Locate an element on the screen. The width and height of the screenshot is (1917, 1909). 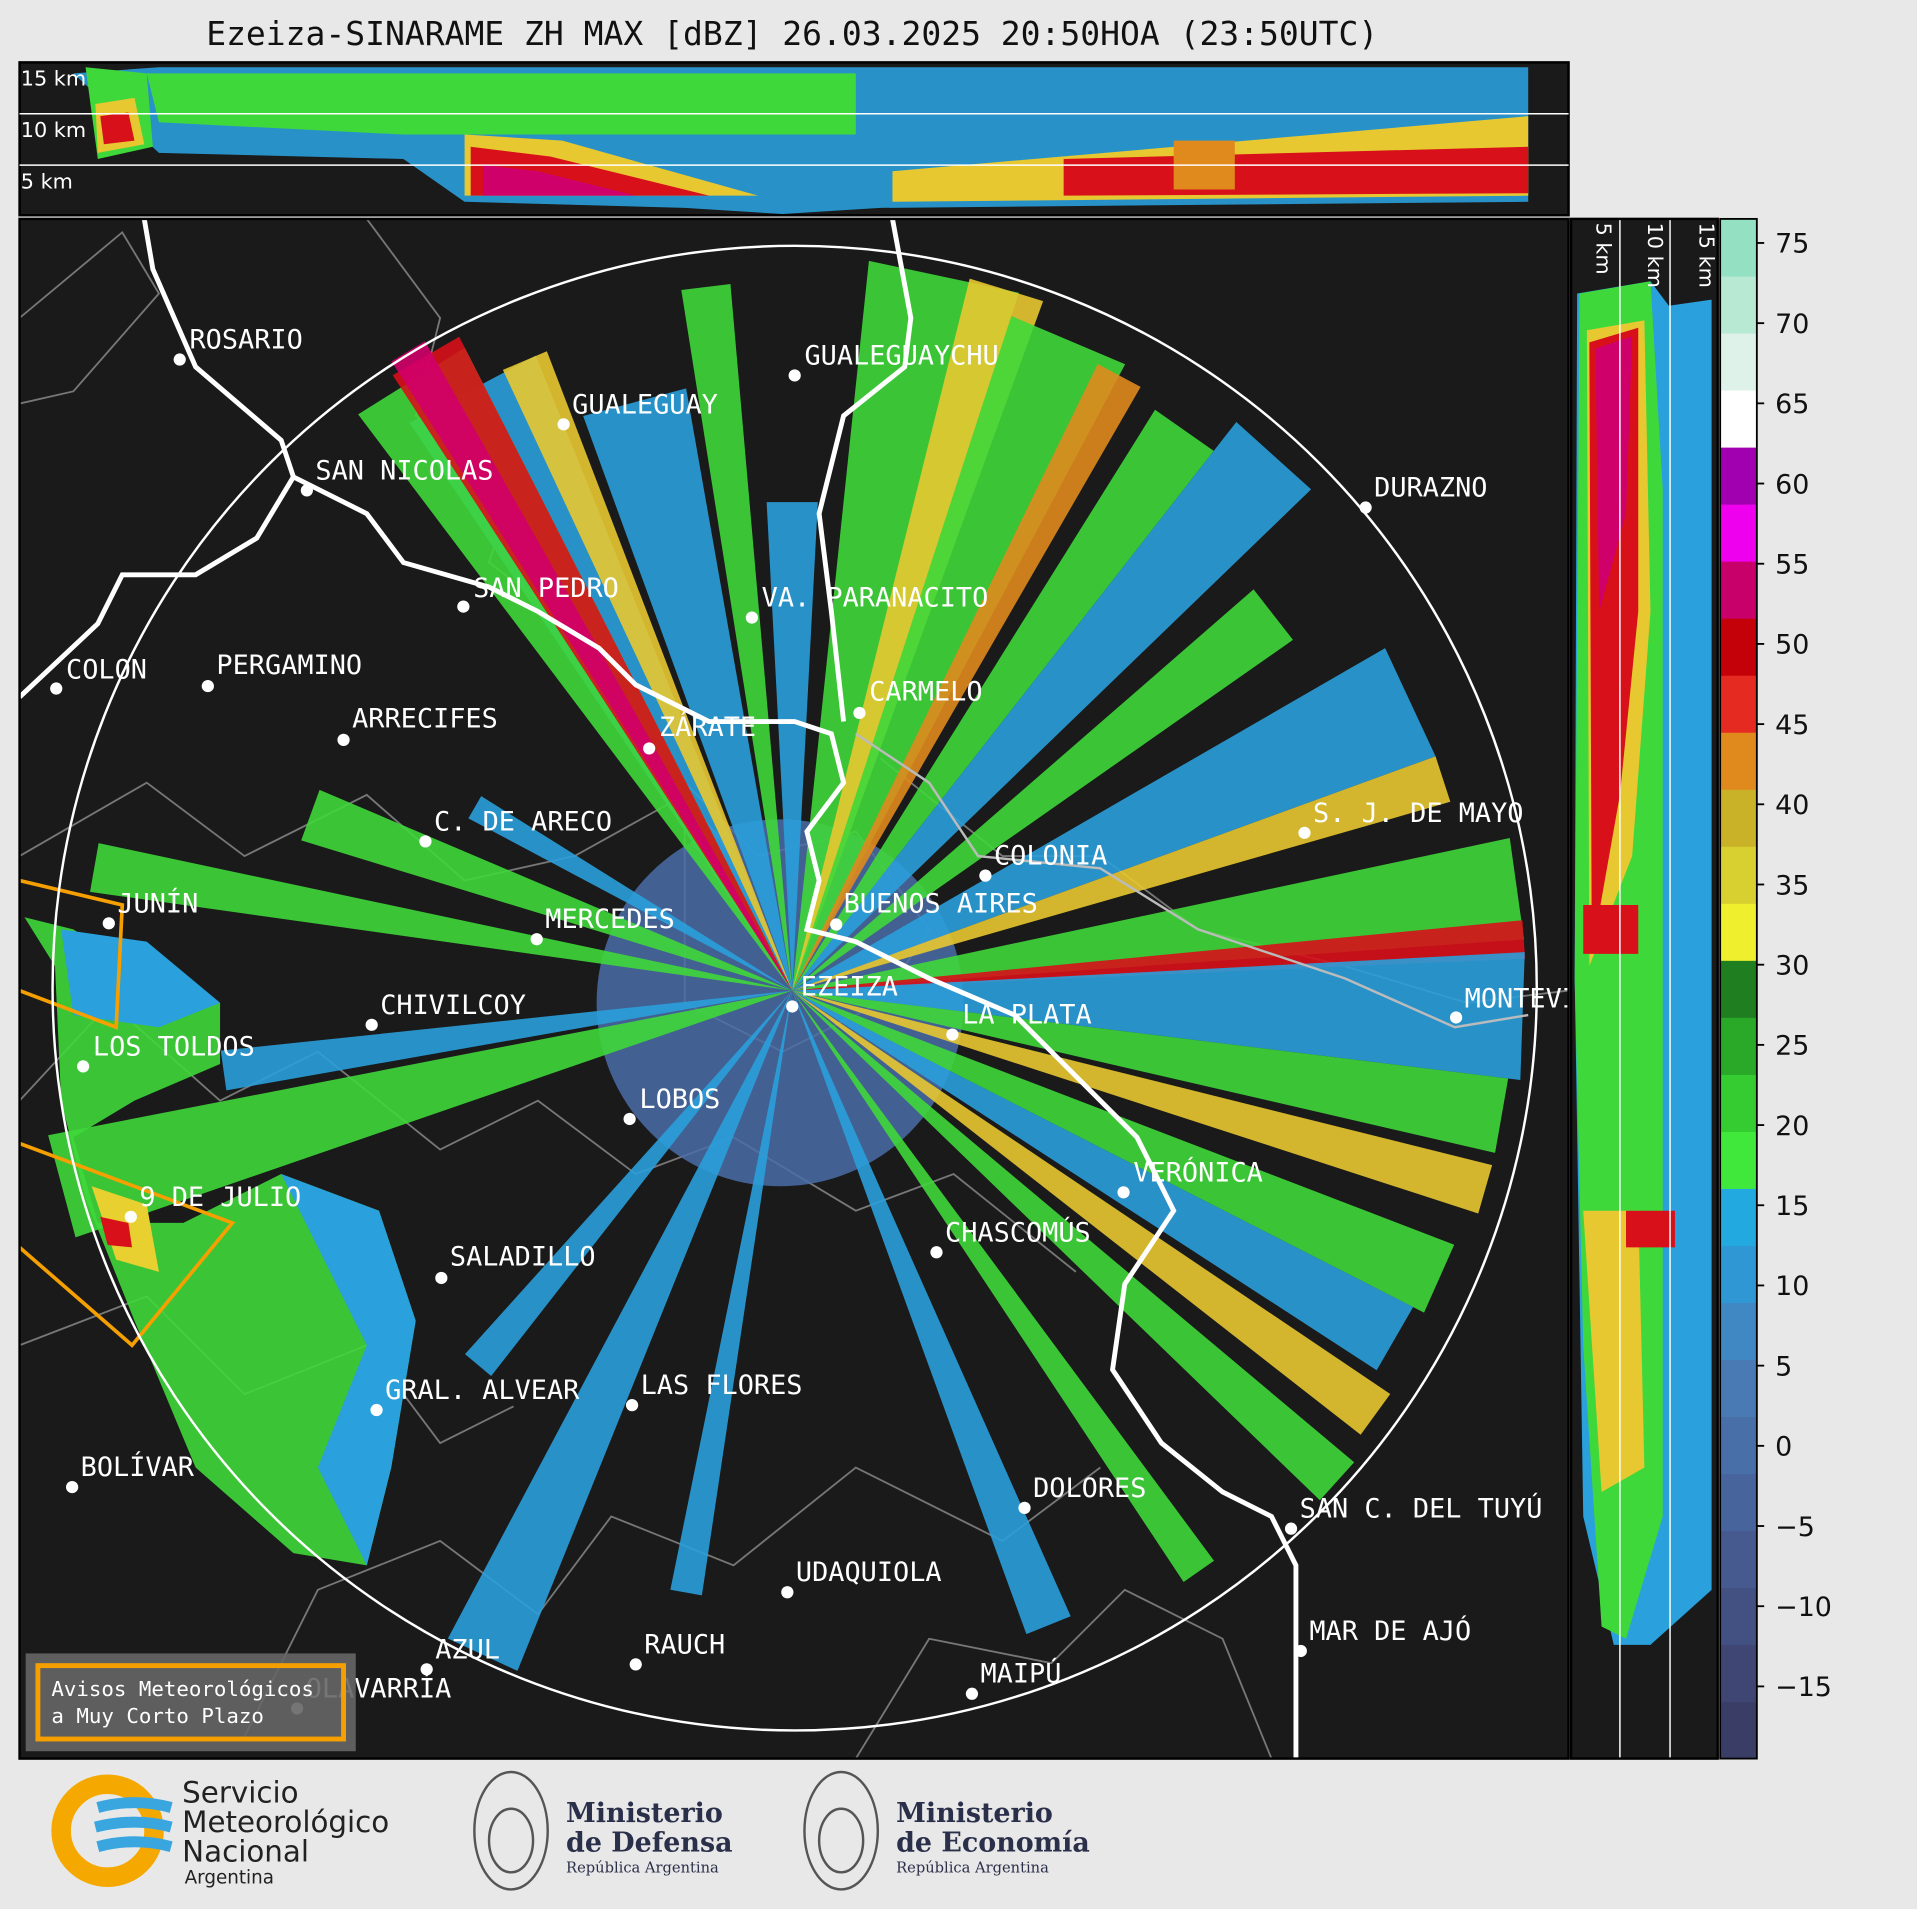
warning-box-bg is located at coordinates (190, 1702).